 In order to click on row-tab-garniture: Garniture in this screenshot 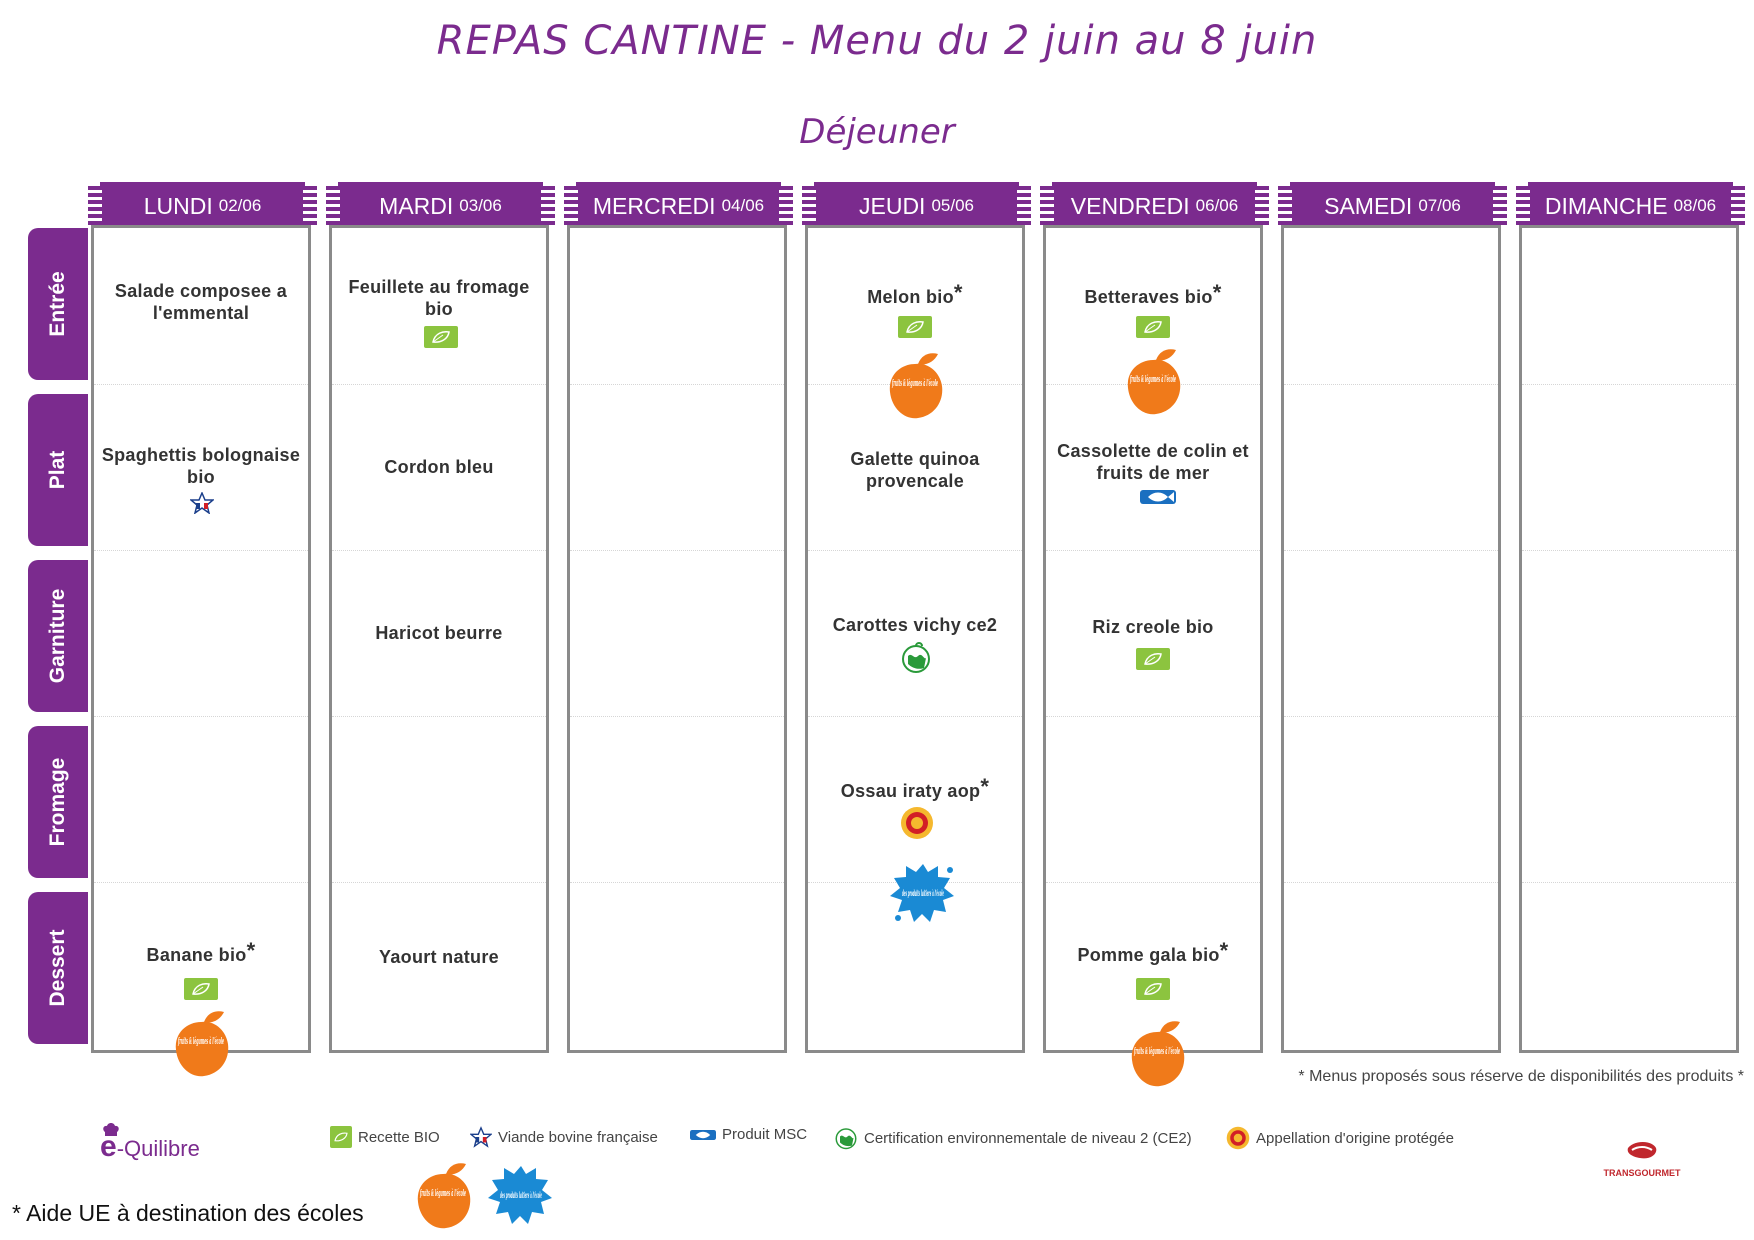, I will do `click(58, 636)`.